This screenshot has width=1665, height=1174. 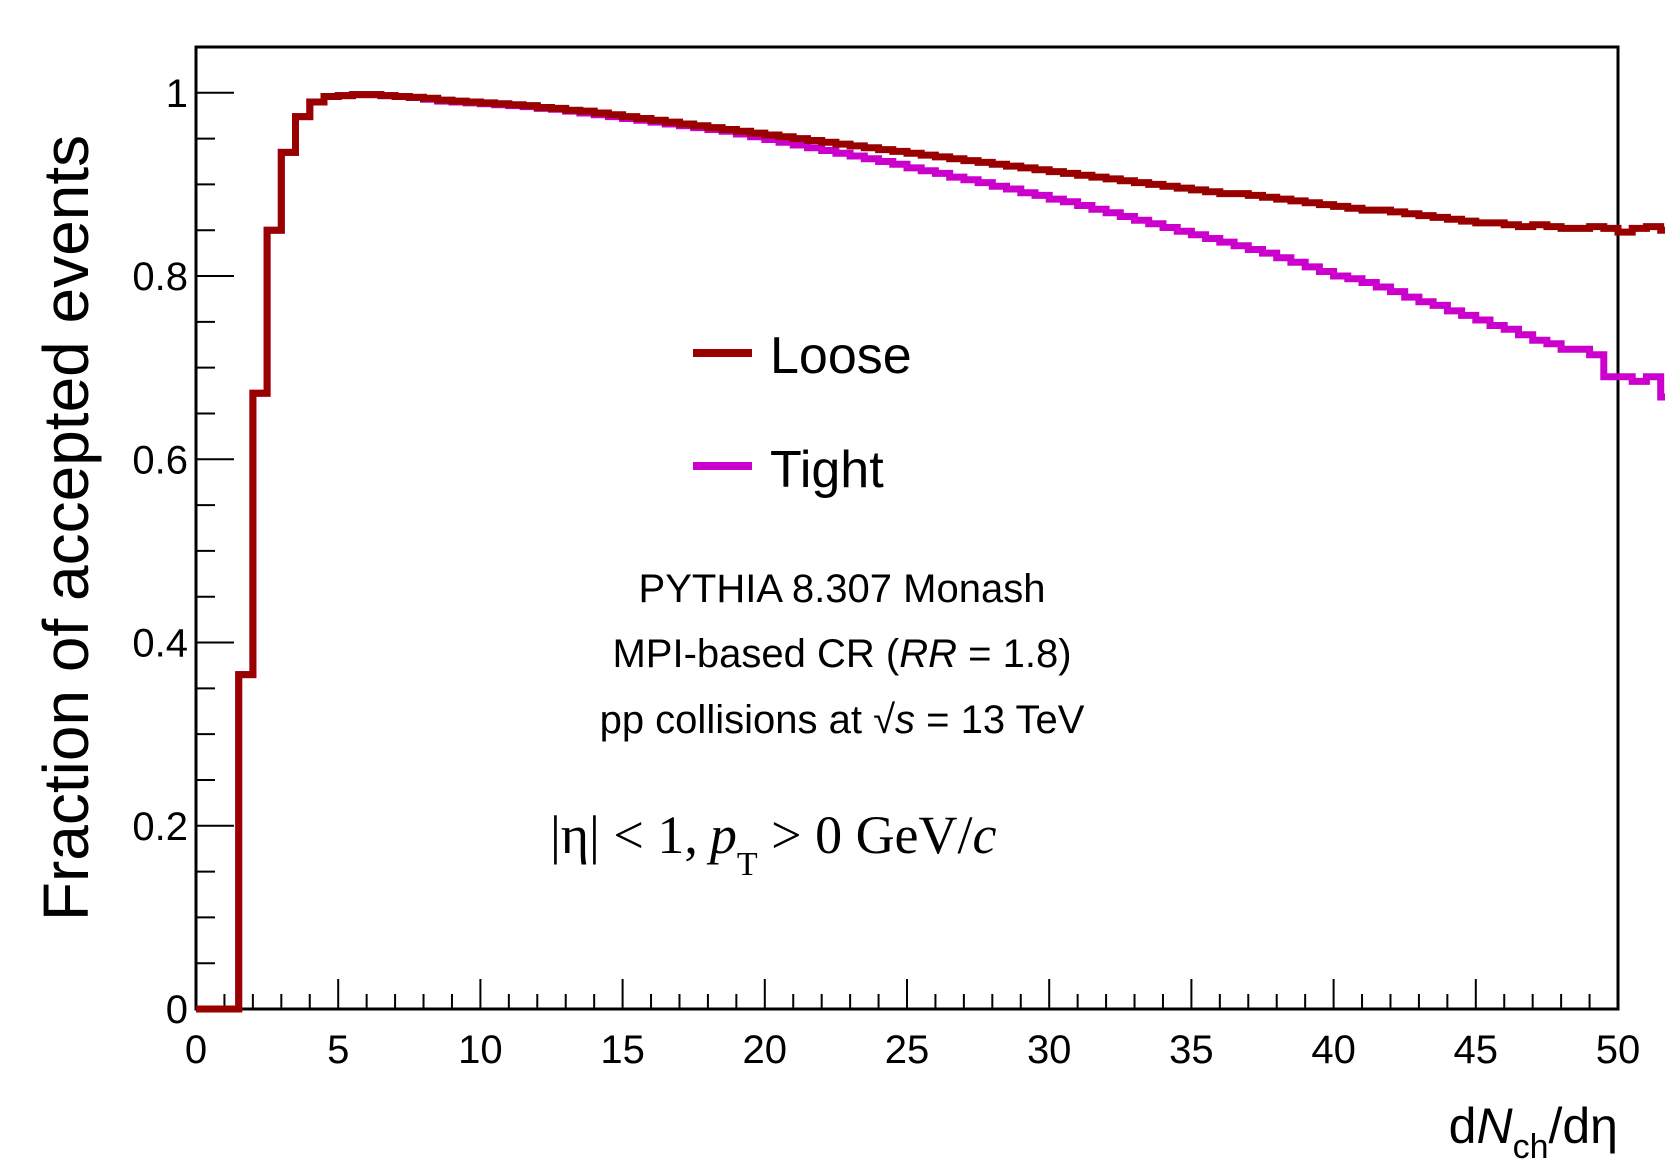 I want to click on x-axis-title-var: N, so click(x=1494, y=1126).